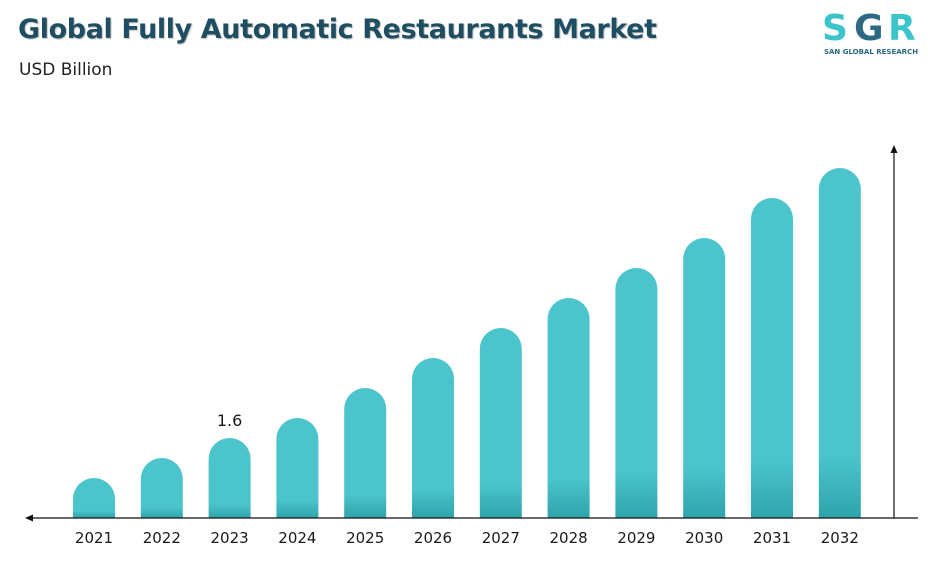 This screenshot has width=928, height=568. Describe the element at coordinates (568, 408) in the screenshot. I see `bar-2028` at that location.